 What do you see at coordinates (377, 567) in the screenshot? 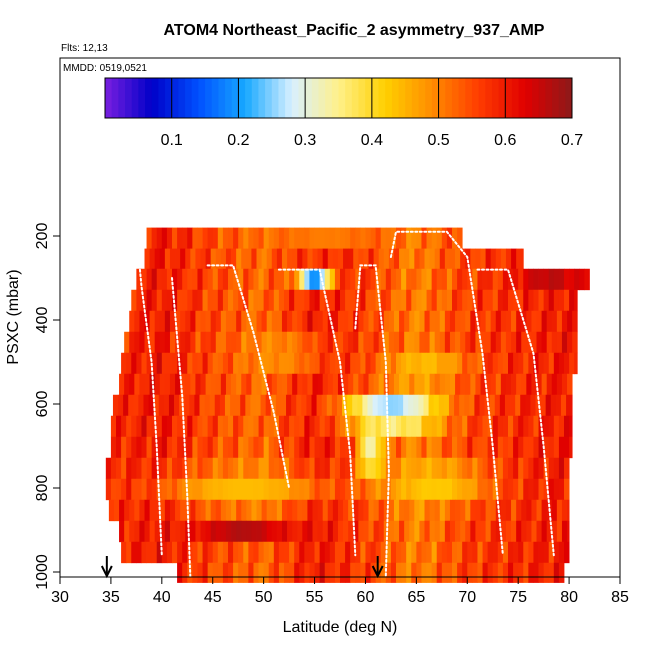
I see `latitude-marker-arrow` at bounding box center [377, 567].